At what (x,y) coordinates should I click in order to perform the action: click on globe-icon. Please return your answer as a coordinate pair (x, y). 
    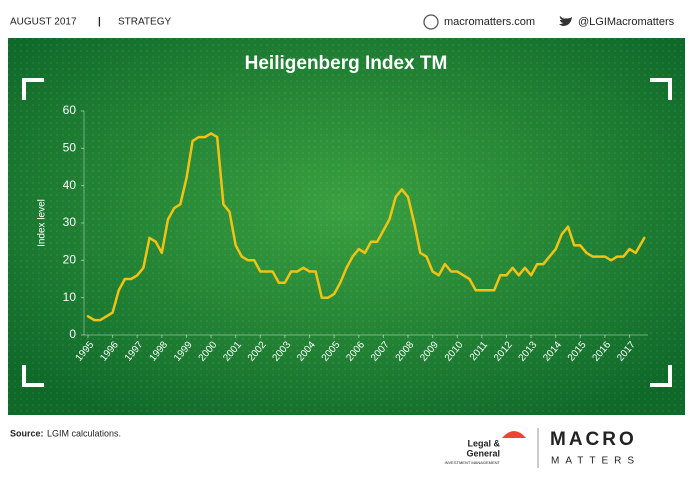
    Looking at the image, I should click on (431, 22).